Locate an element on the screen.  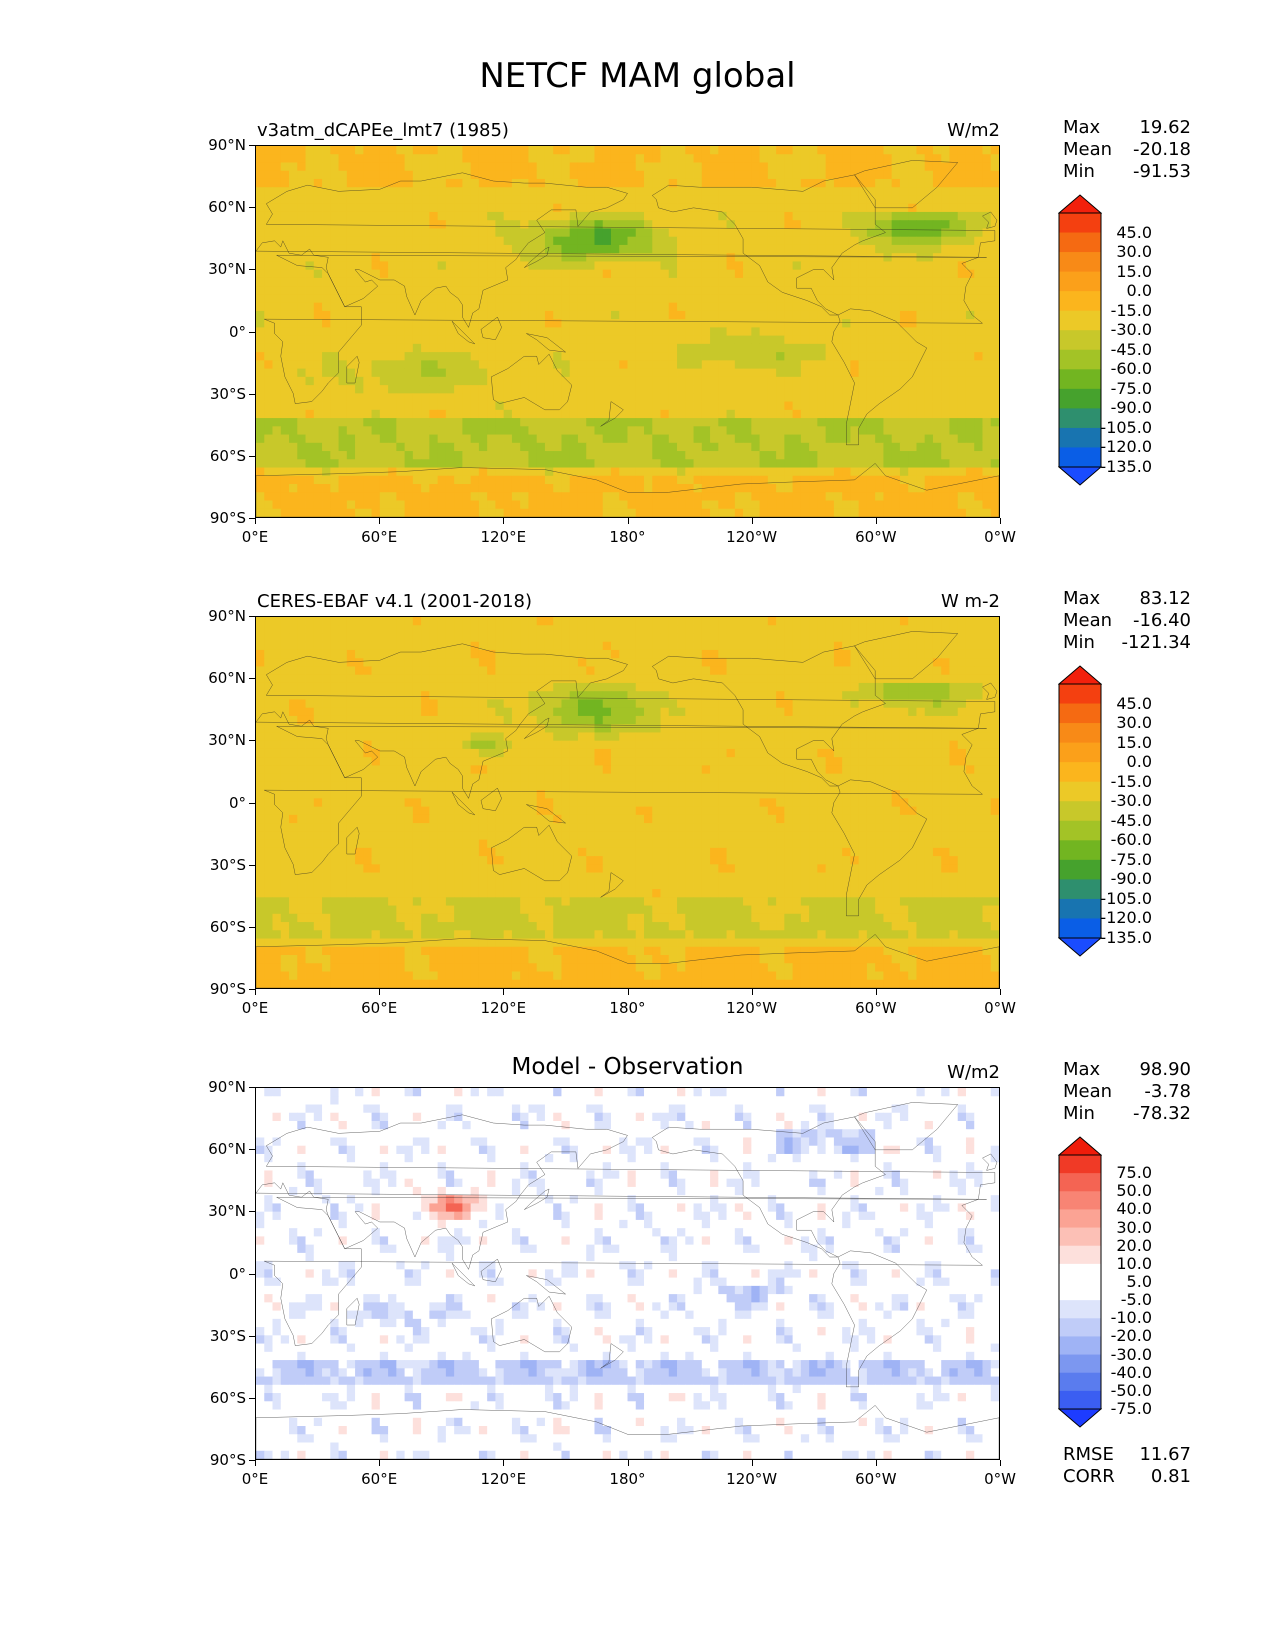
lon-tick-mark is located at coordinates (255, 521).